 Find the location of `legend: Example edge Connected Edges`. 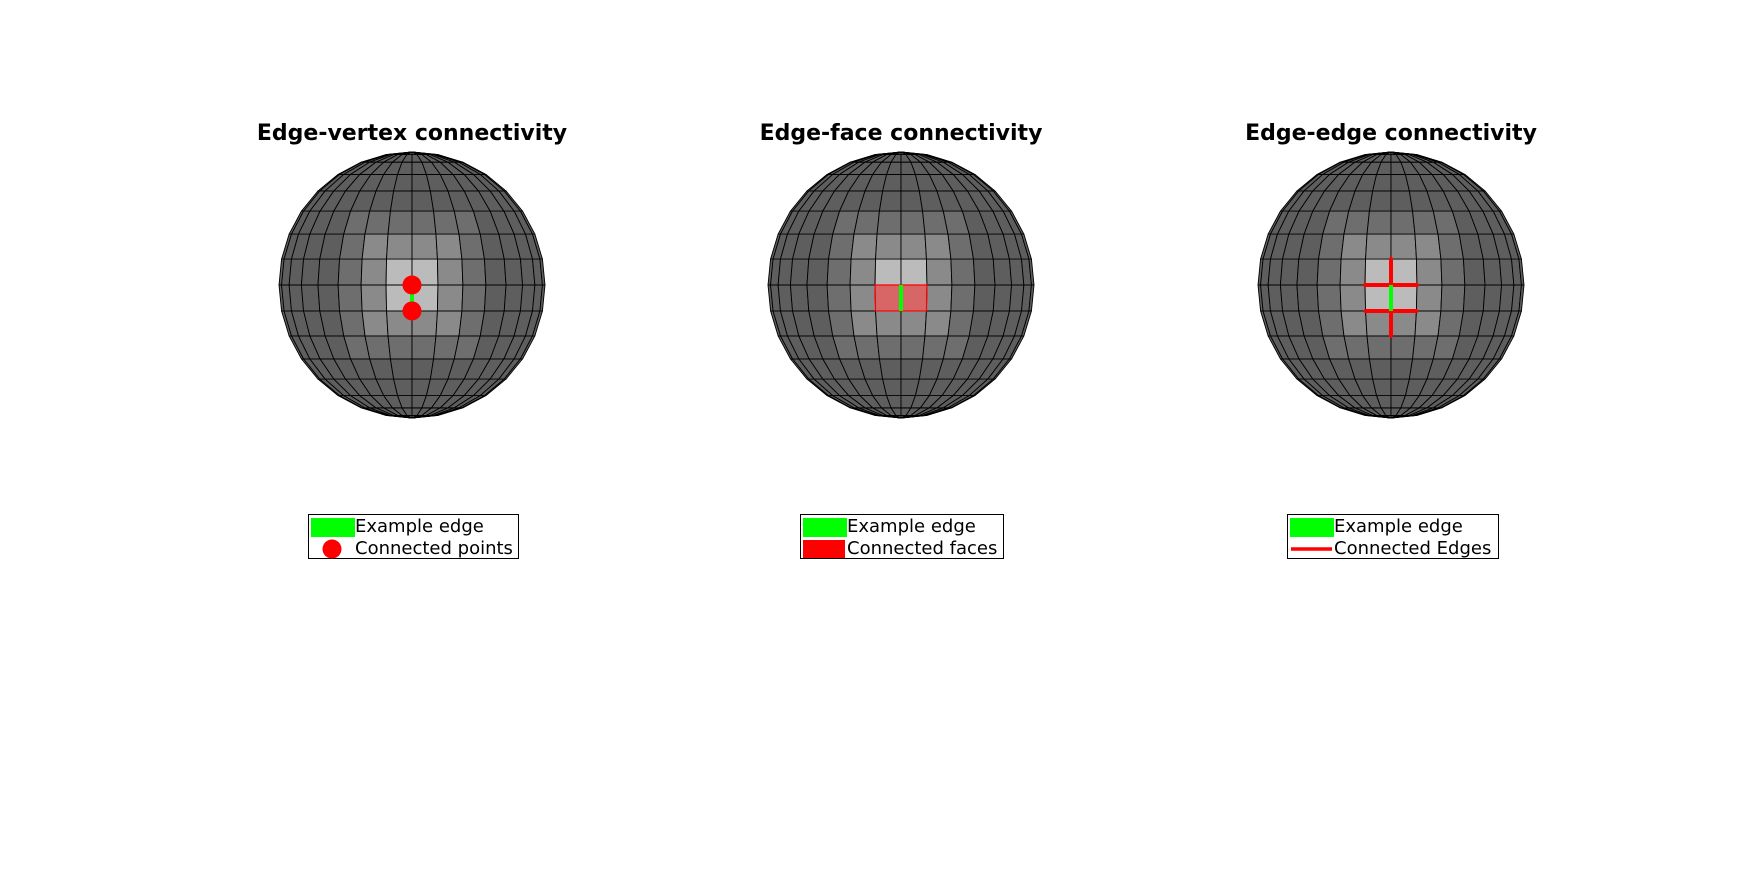

legend: Example edge Connected Edges is located at coordinates (1393, 536).